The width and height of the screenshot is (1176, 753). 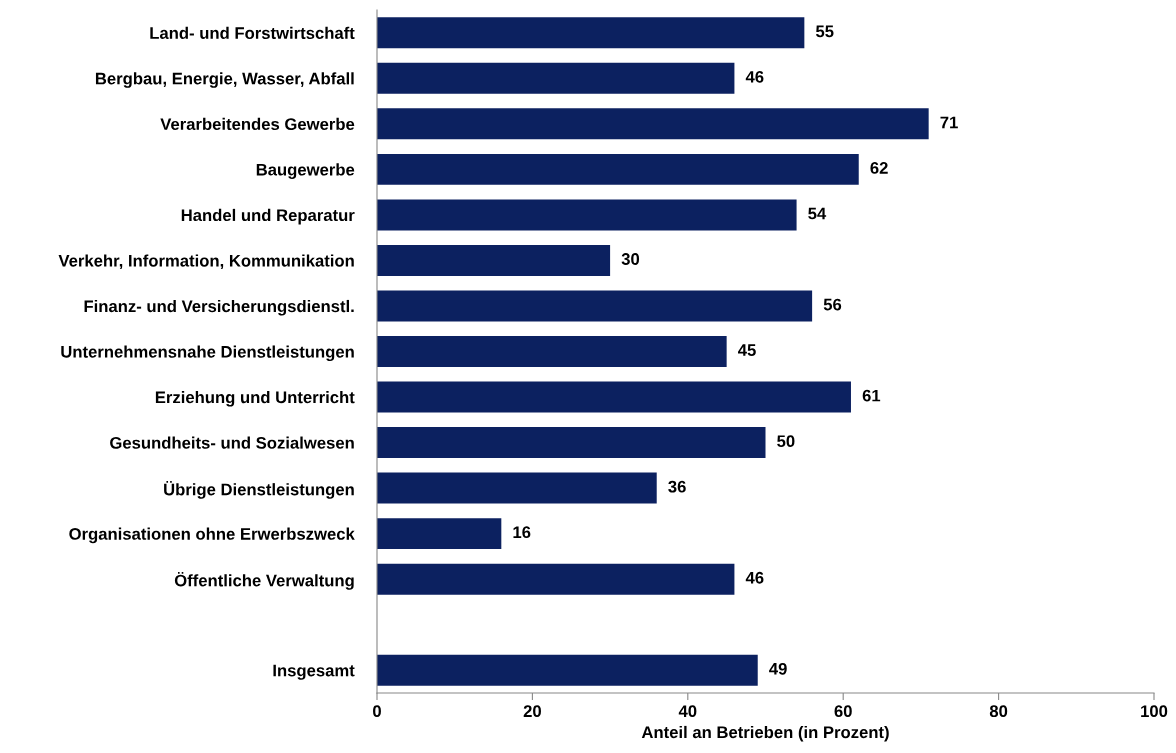 I want to click on y-tick-label: Übrige Dienstleistungen, so click(x=259, y=489).